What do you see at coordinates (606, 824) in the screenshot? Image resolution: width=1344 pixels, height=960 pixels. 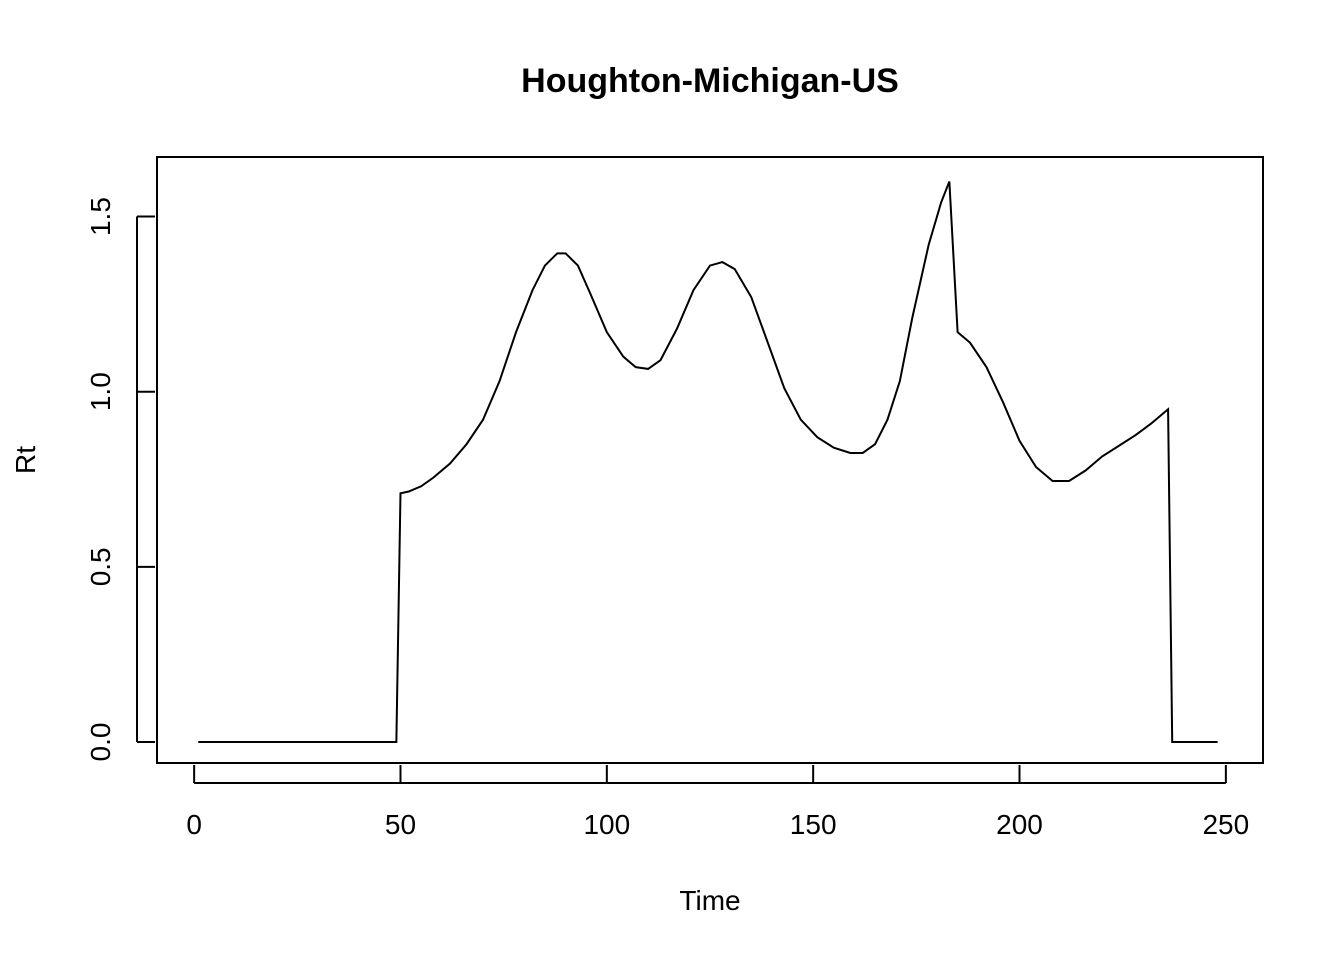 I see `x-tick-label: 100` at bounding box center [606, 824].